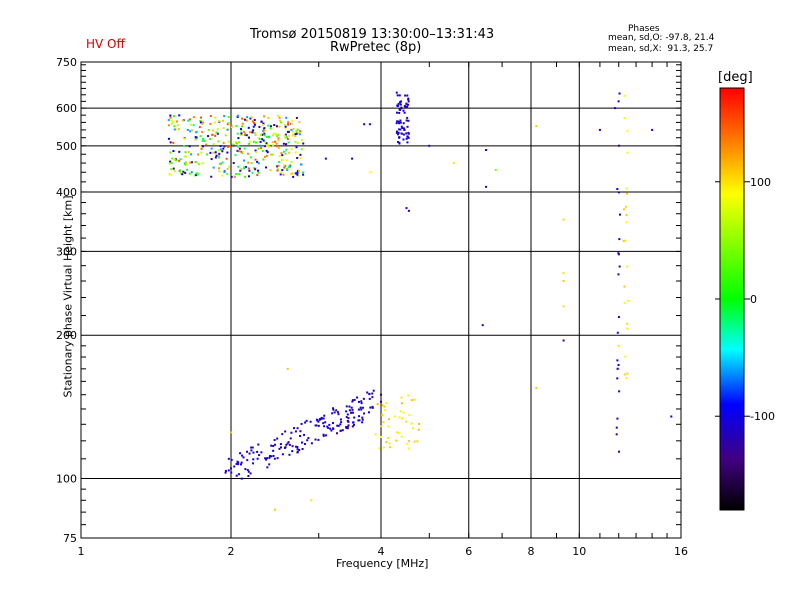  I want to click on y-tick-label: 75, so click(70, 538).